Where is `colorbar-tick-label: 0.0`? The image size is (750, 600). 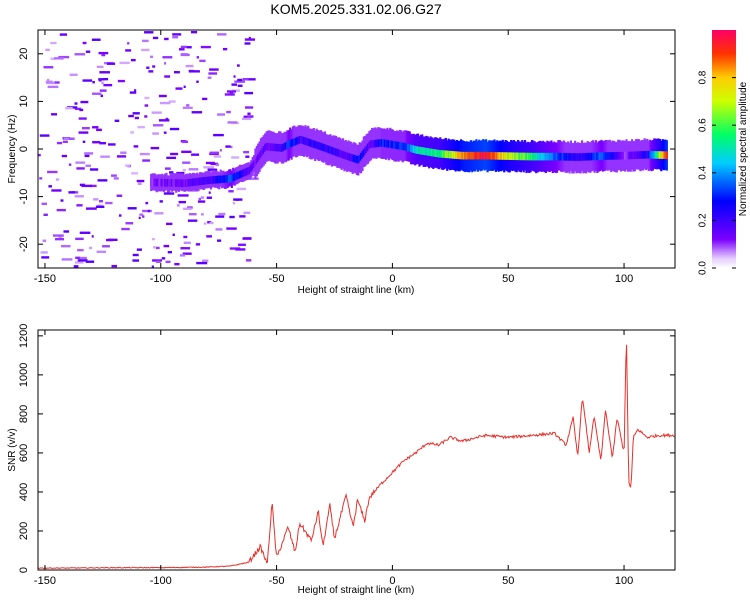
colorbar-tick-label: 0.0 is located at coordinates (703, 268).